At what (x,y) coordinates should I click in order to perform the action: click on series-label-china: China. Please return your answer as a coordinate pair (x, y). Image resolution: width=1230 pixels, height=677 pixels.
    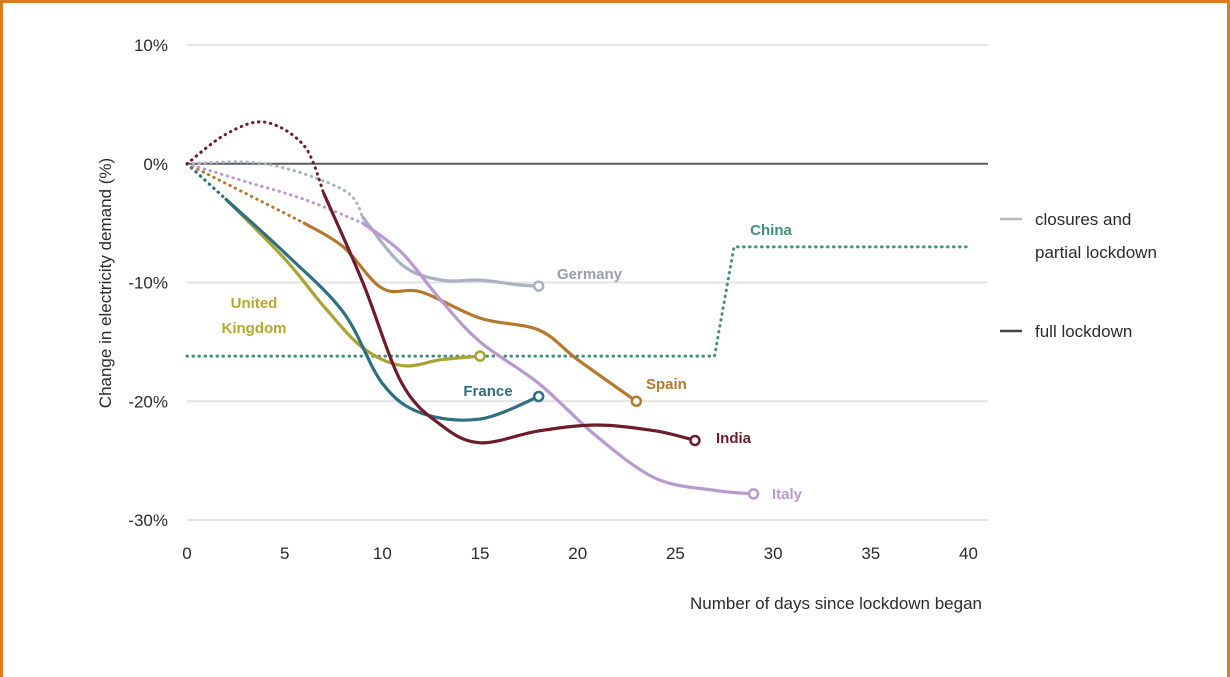
    Looking at the image, I should click on (771, 230).